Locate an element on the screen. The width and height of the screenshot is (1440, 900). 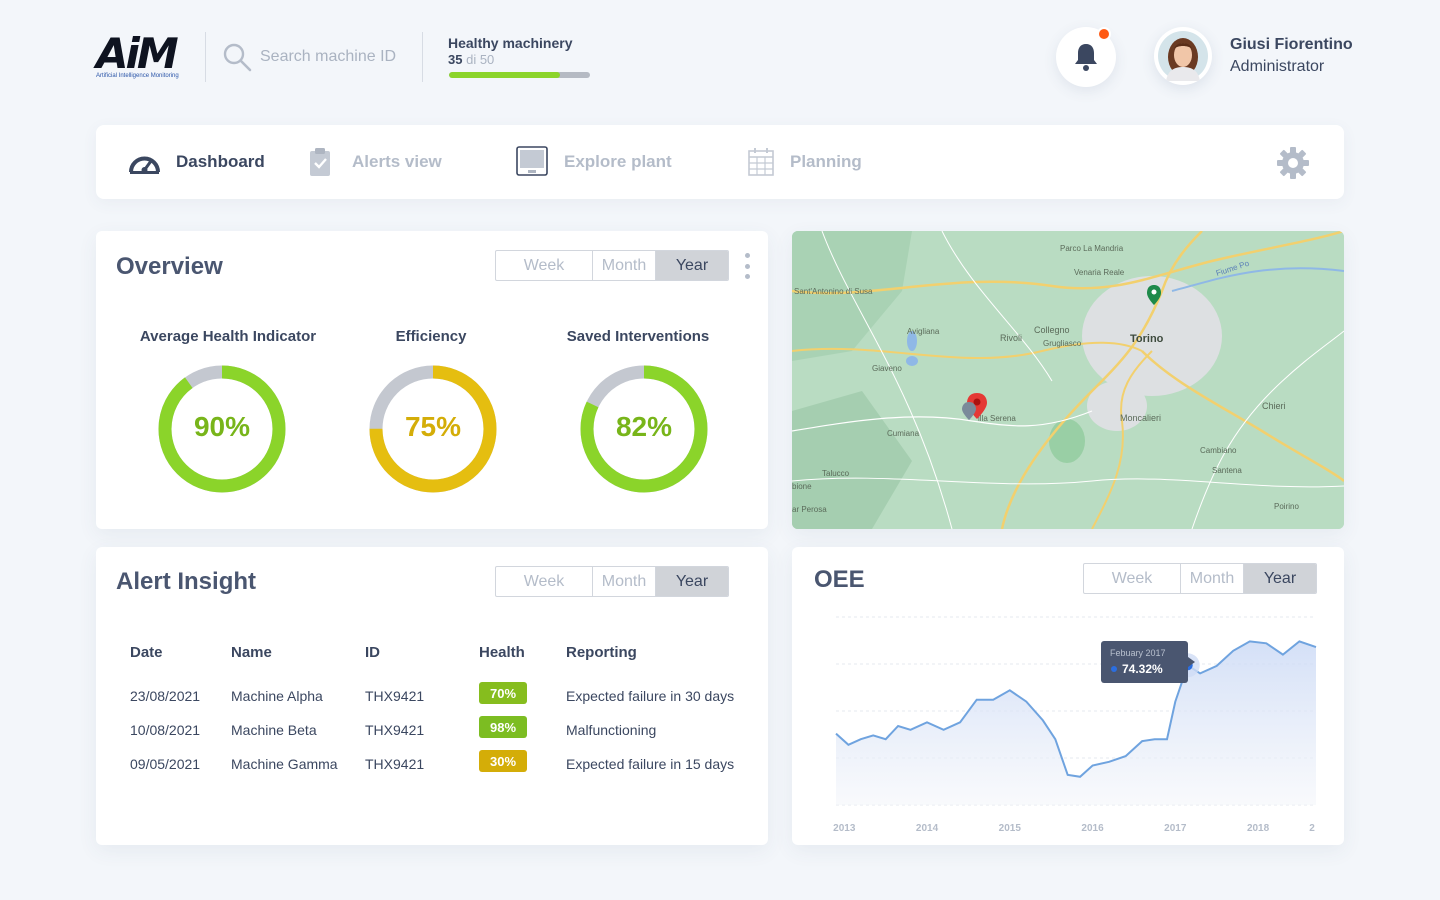
column-header-reporting: Reporting is located at coordinates (601, 652).